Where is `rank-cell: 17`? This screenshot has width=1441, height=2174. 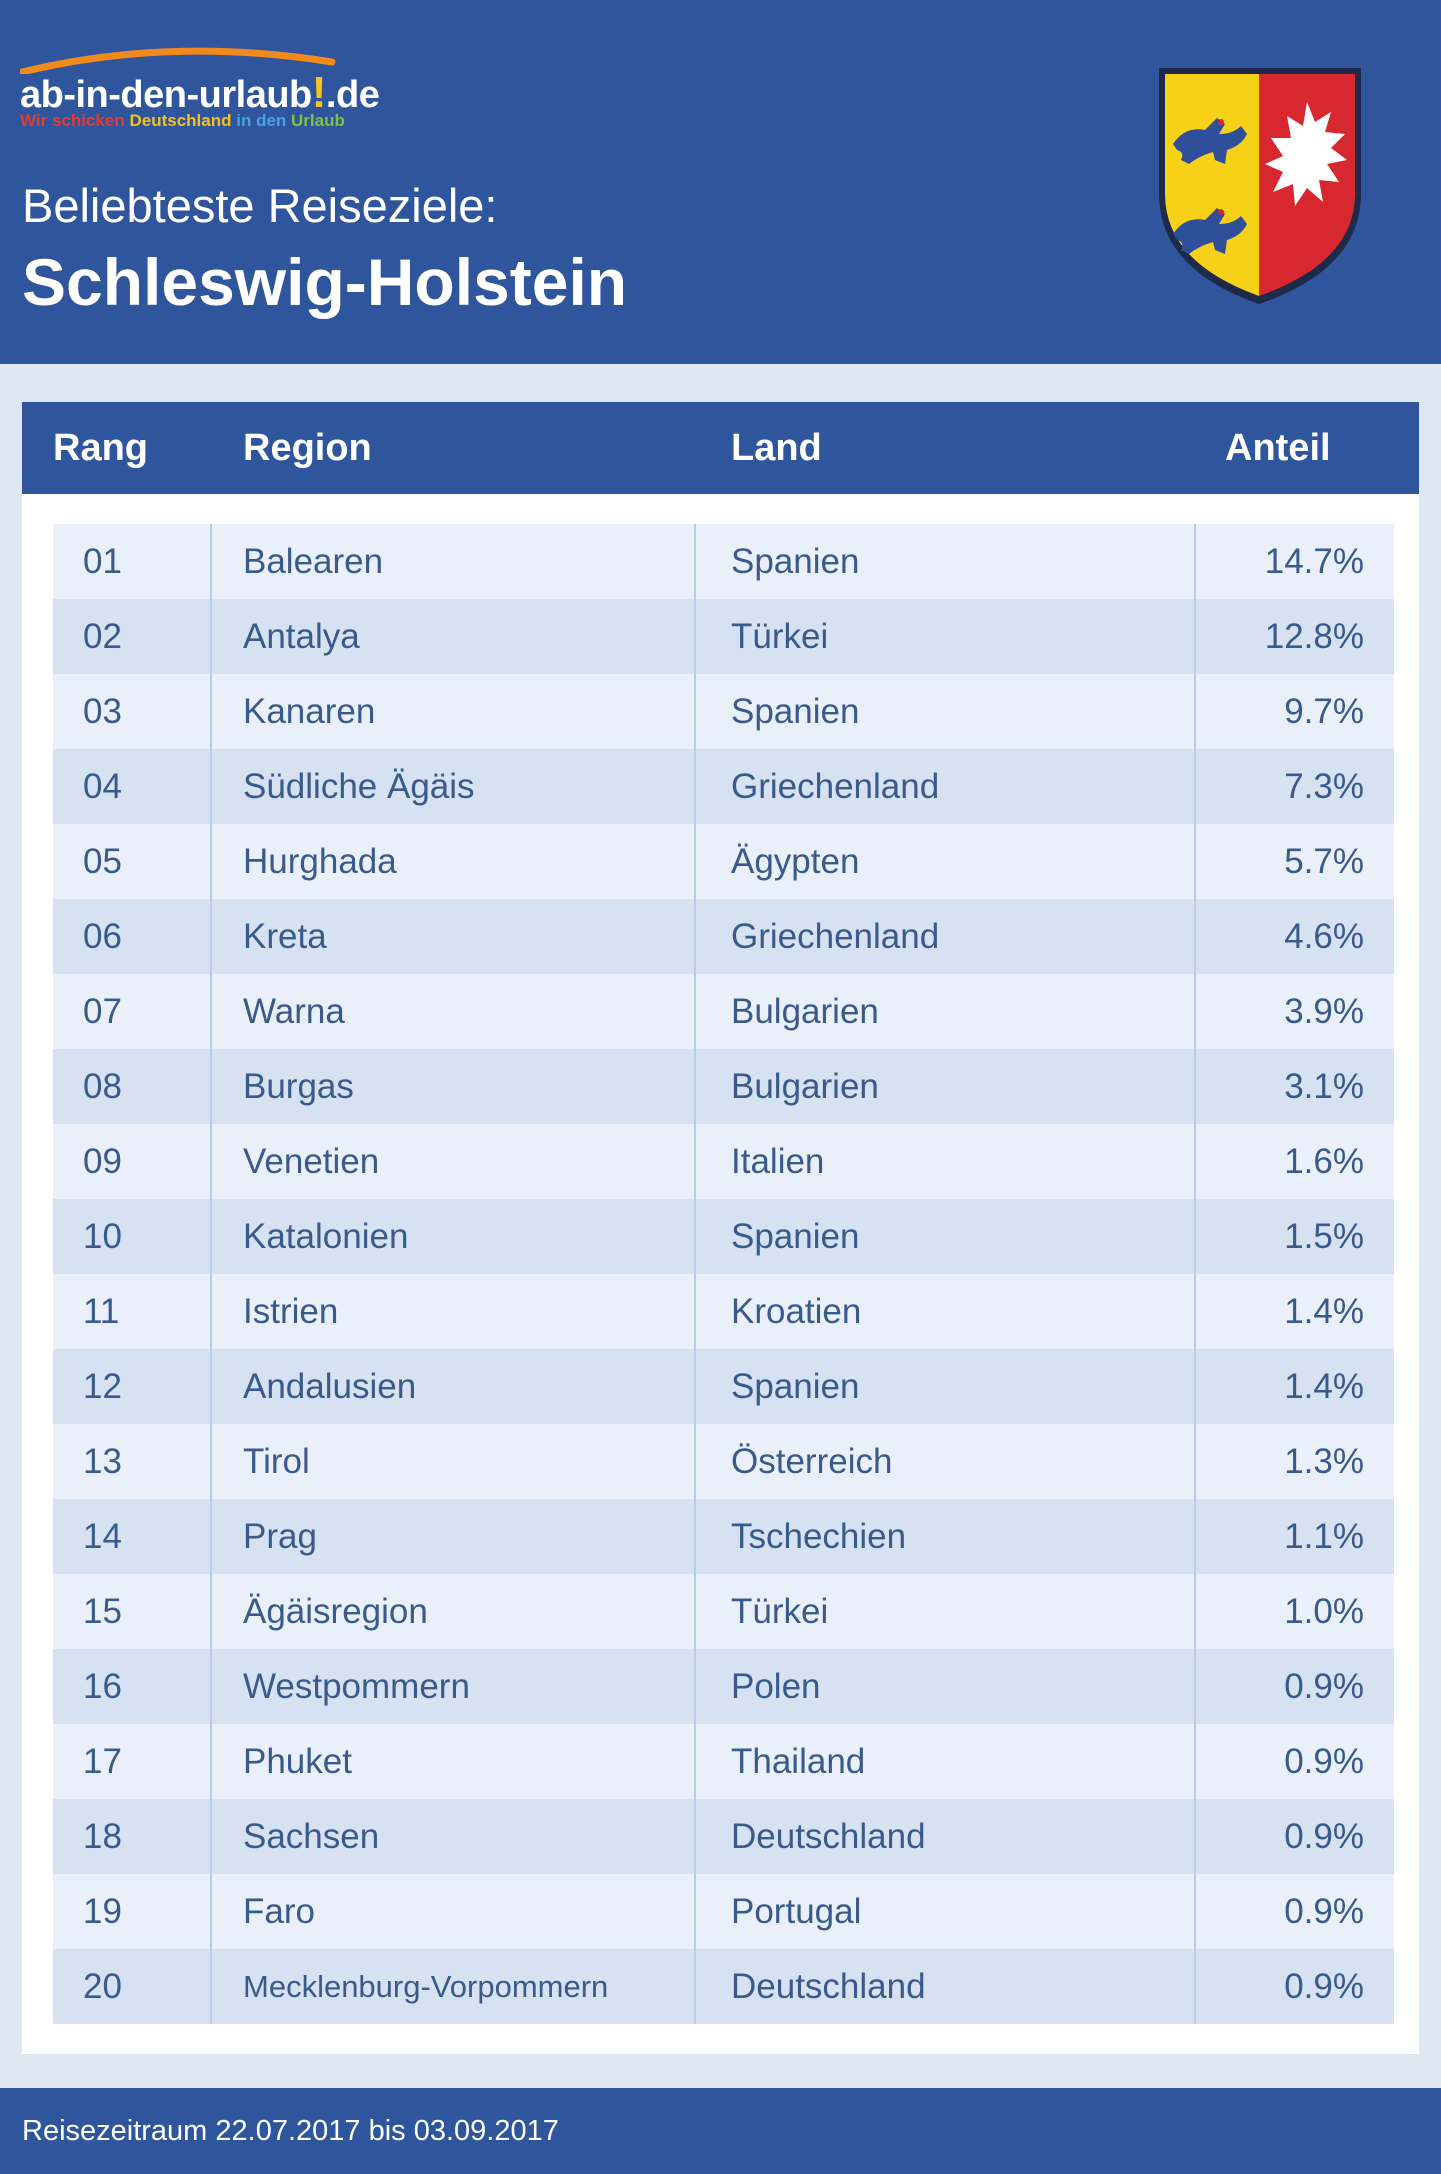 rank-cell: 17 is located at coordinates (102, 1761).